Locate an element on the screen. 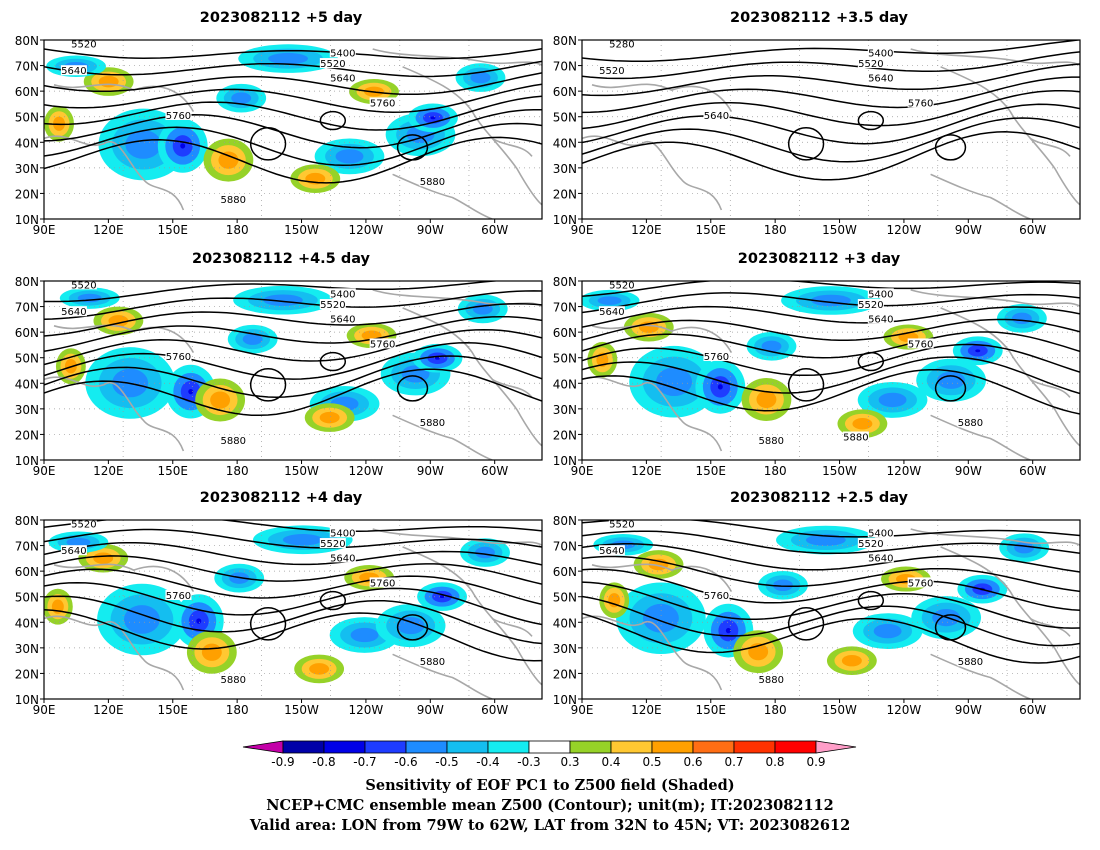 This screenshot has height=850, width=1100. colorbar-label: -0.6 is located at coordinates (405, 762).